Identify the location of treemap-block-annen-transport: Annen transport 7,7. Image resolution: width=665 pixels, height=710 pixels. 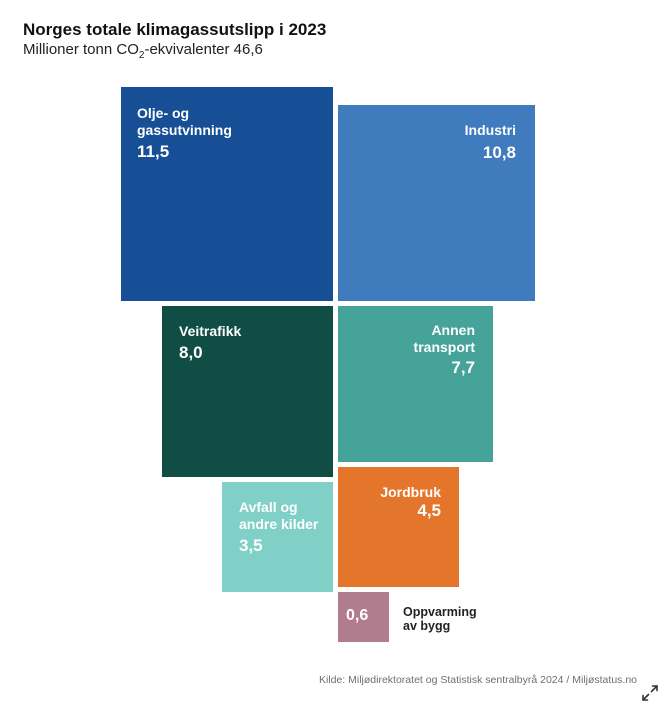
(415, 384).